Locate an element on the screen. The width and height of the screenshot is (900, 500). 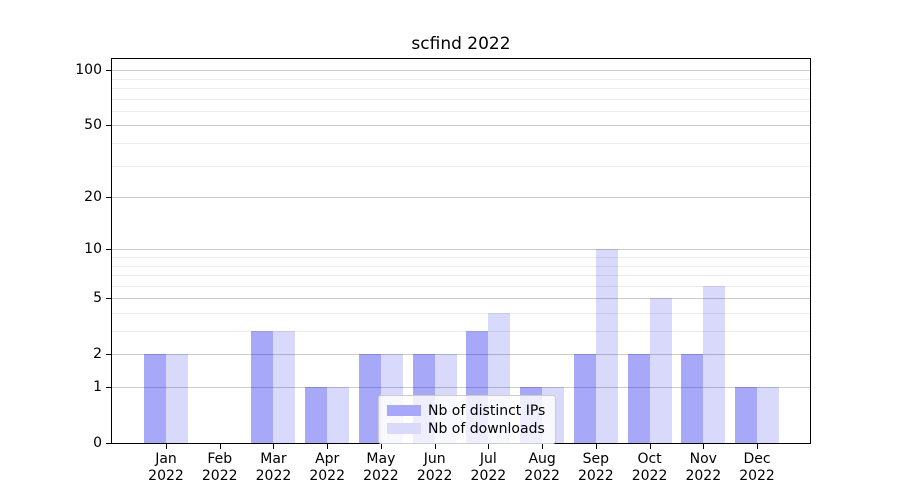
x-tick-label: Sep 2022 is located at coordinates (596, 468).